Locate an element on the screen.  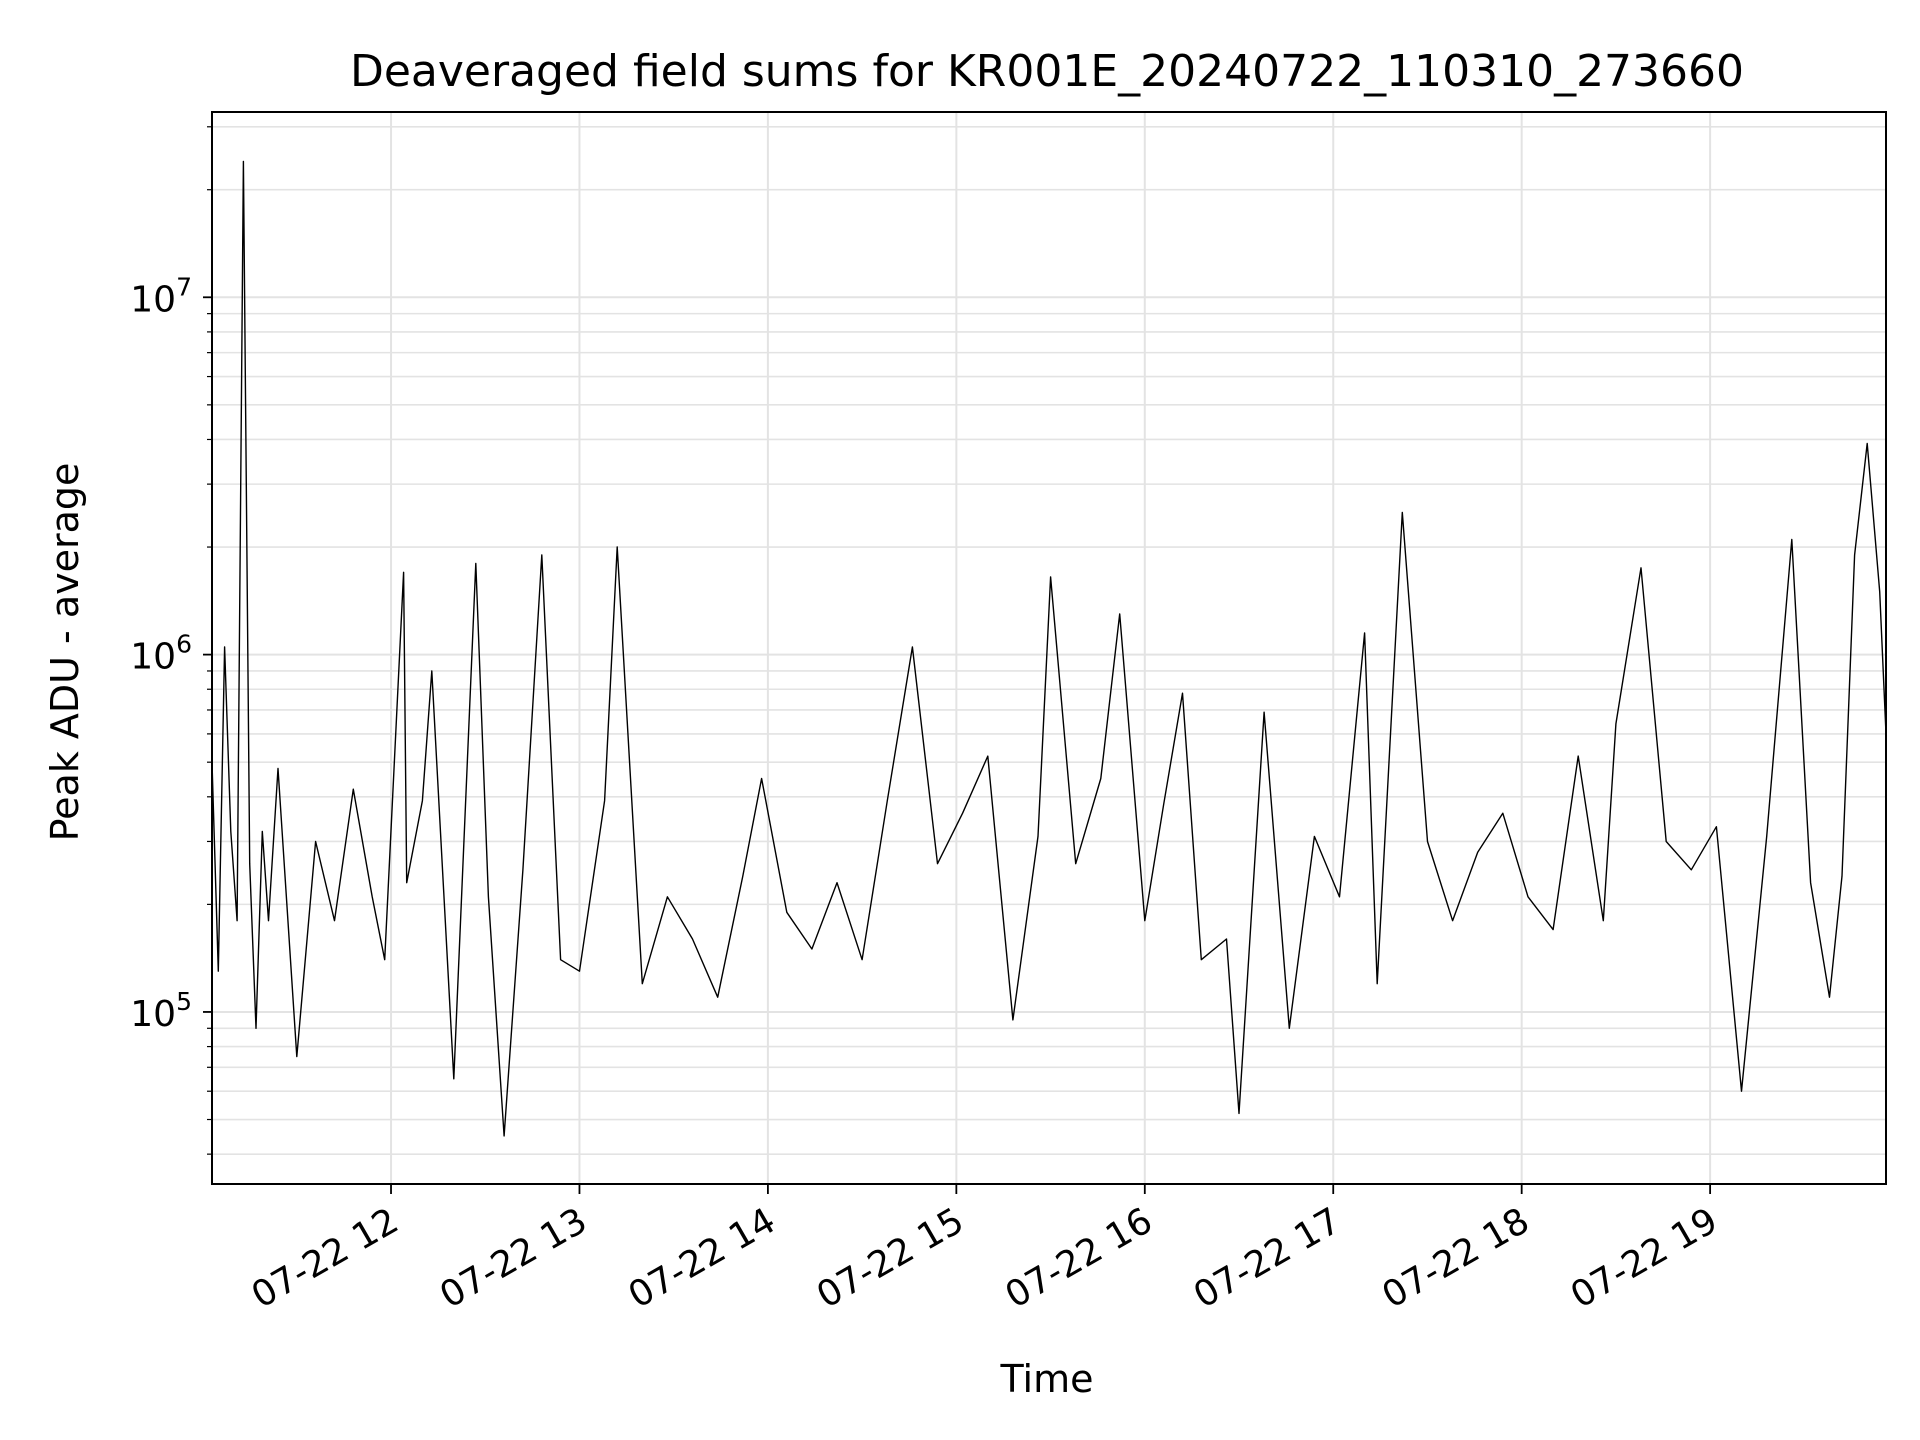
y-axis-label: Peak ADU - average is located at coordinates (65, 652).